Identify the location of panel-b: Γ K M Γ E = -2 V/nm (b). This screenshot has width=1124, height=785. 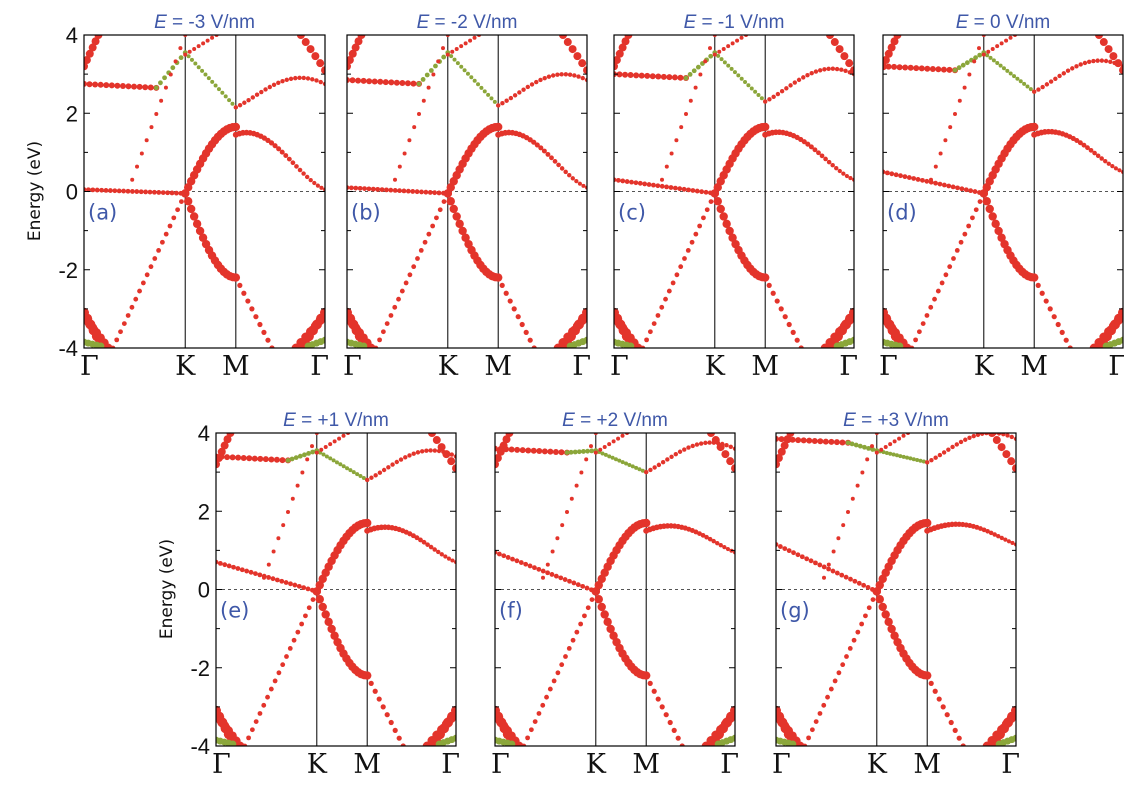
(467, 197).